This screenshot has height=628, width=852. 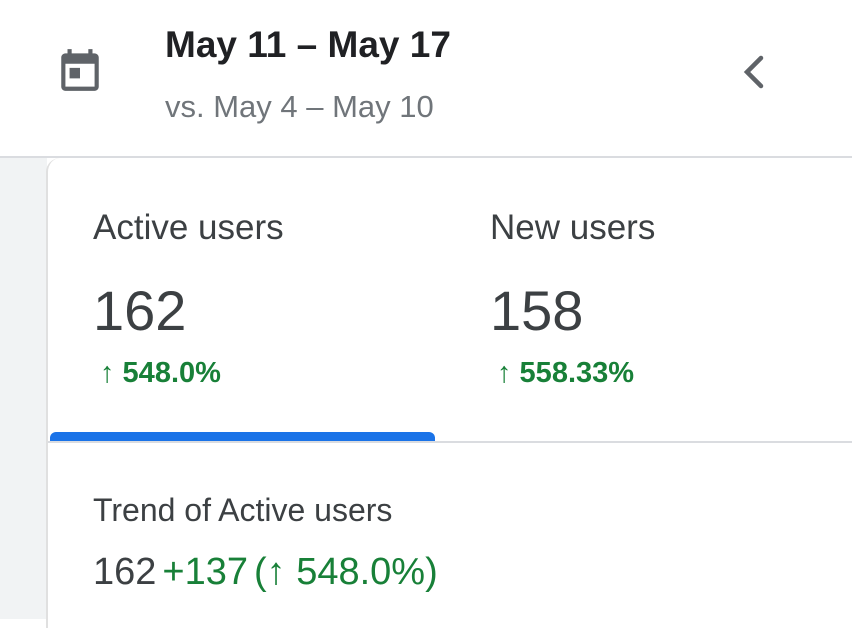 I want to click on comparison-range: vs. May 4 – May 10, so click(x=299, y=106).